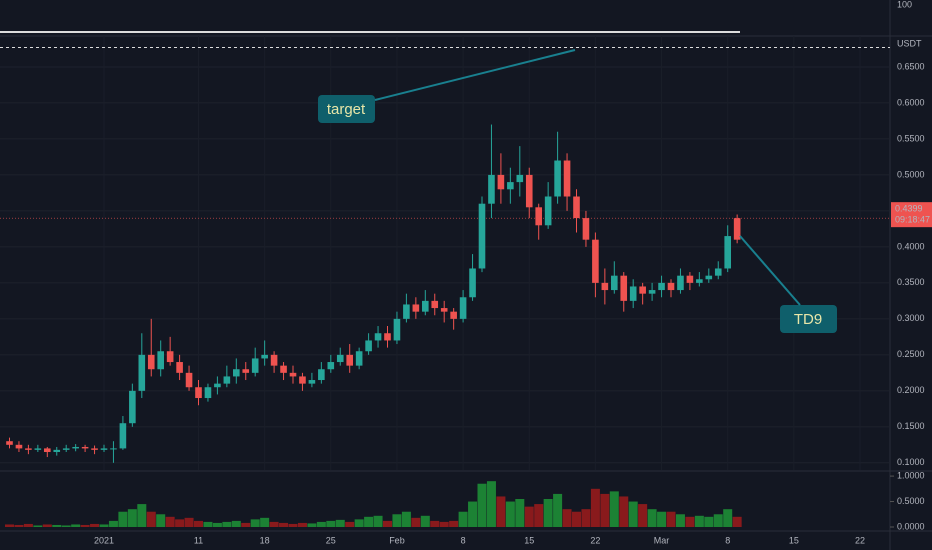  I want to click on last-price-box, so click(911, 215).